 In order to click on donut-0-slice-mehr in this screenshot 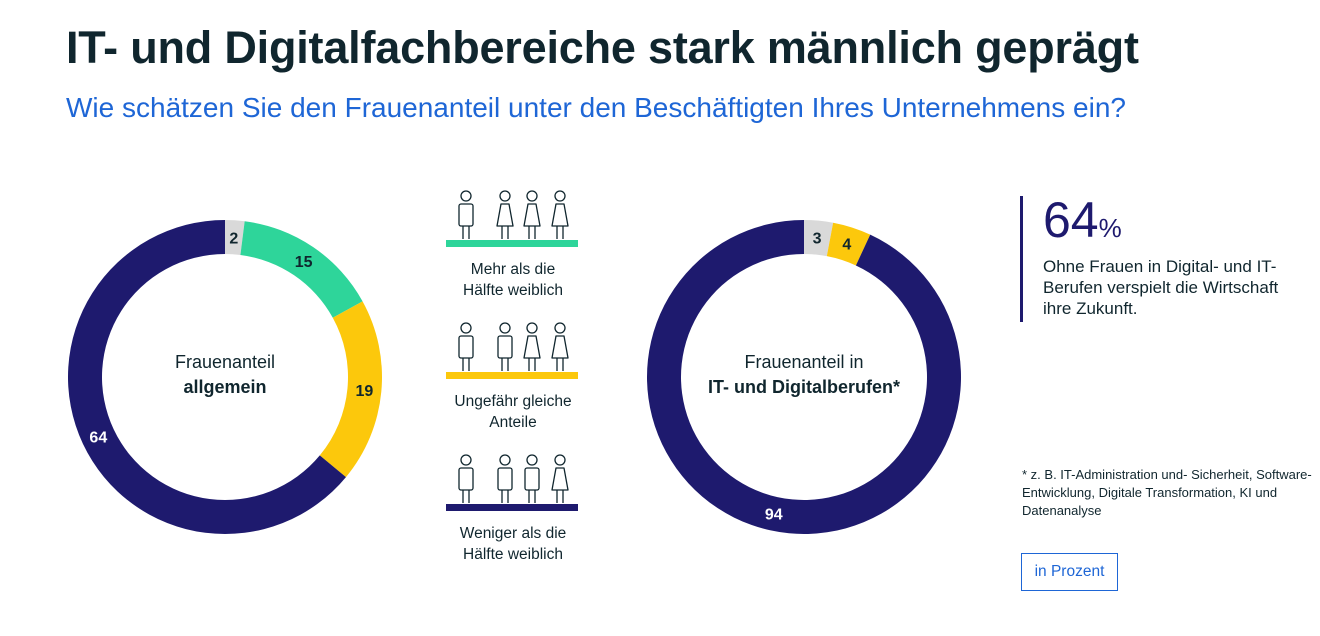, I will do `click(301, 269)`.